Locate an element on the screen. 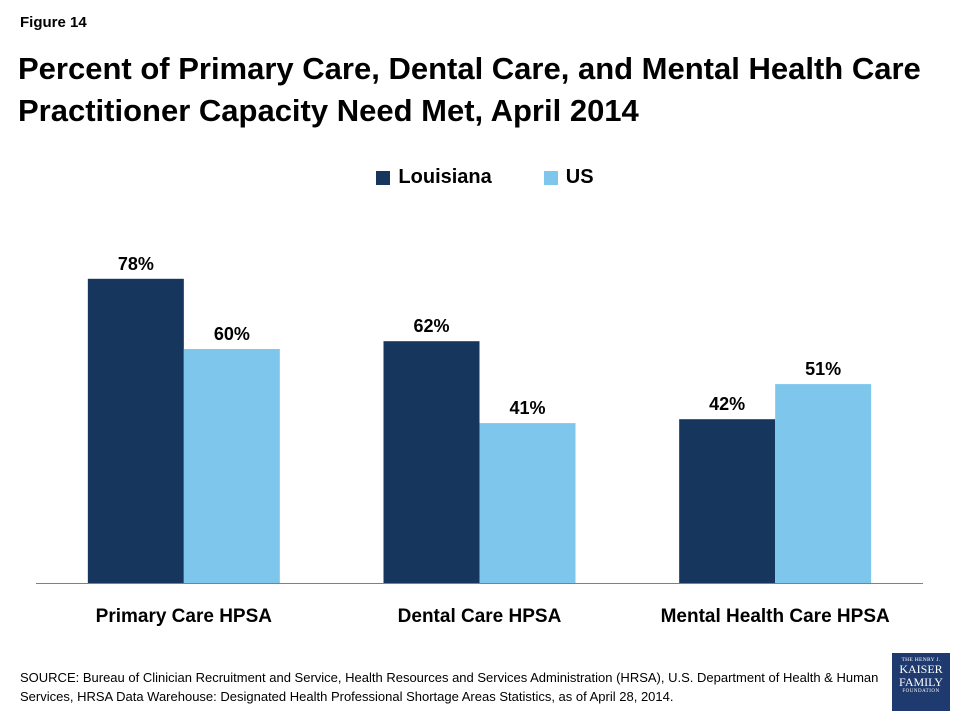  data-label-us-2: 51% is located at coordinates (823, 369).